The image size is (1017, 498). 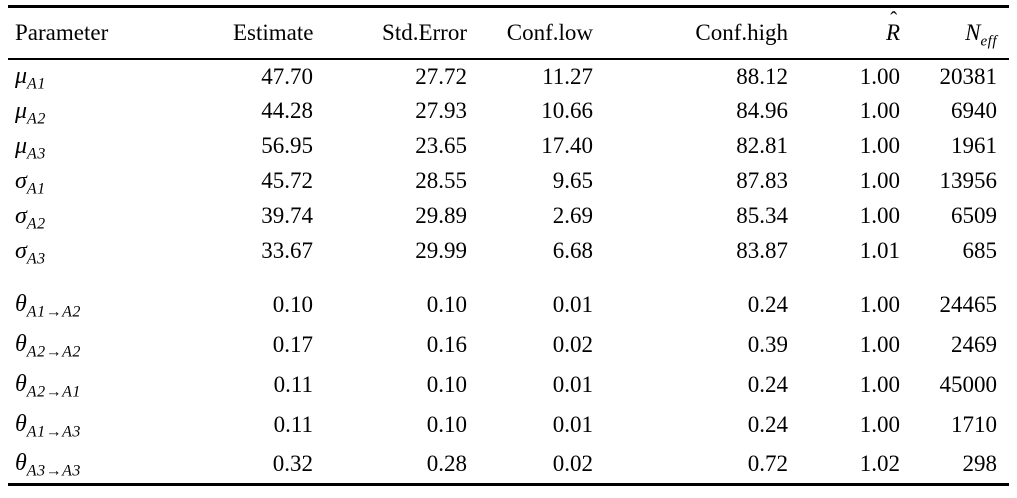 I want to click on column-header-parameter: Parameter, so click(x=120, y=33).